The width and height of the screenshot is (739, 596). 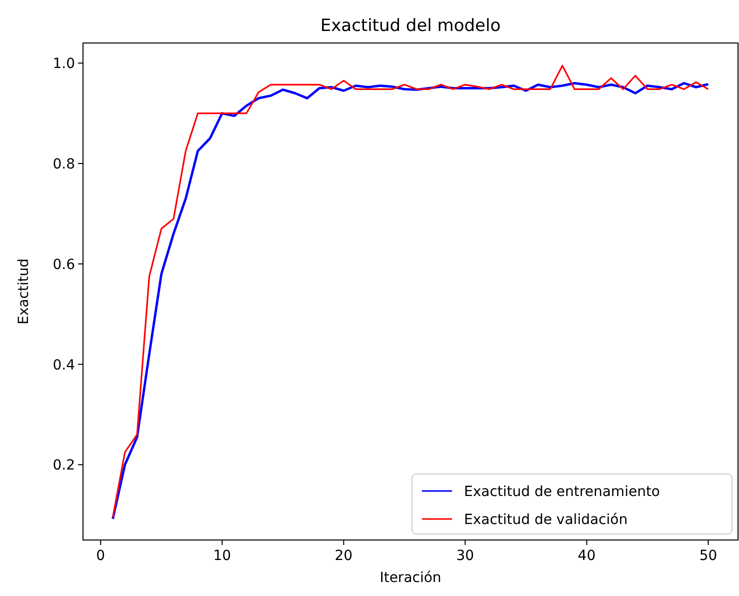 What do you see at coordinates (708, 556) in the screenshot?
I see `x-tick-label: 50` at bounding box center [708, 556].